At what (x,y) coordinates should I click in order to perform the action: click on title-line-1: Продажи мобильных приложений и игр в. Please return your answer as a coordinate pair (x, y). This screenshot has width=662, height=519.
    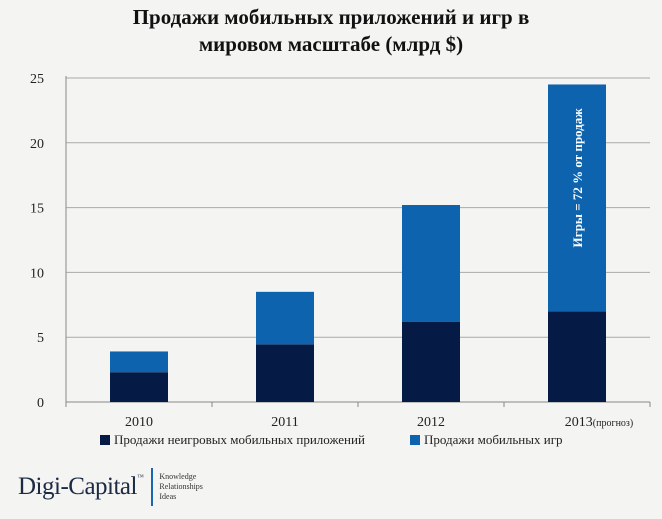
    Looking at the image, I should click on (331, 17).